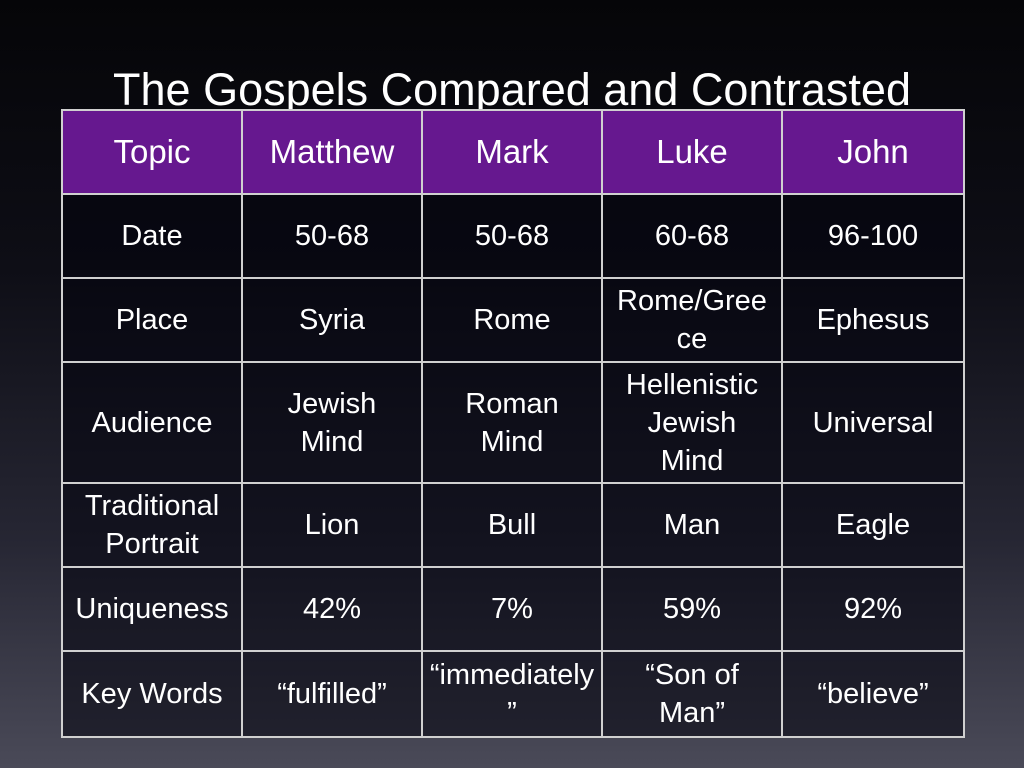 This screenshot has width=1024, height=768. Describe the element at coordinates (512, 90) in the screenshot. I see `slide-title: The Gospels Compared and Contrasted` at that location.